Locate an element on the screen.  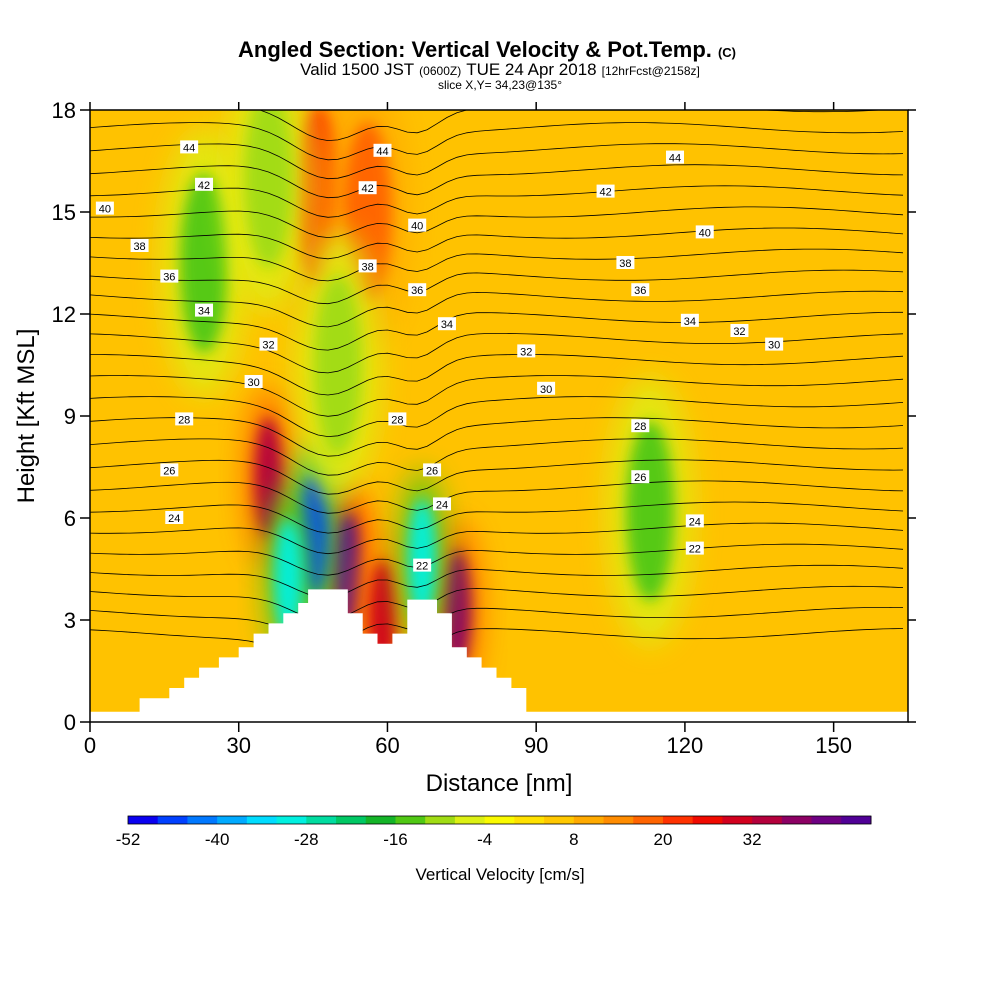
colorbar-frame is located at coordinates (499, 820).